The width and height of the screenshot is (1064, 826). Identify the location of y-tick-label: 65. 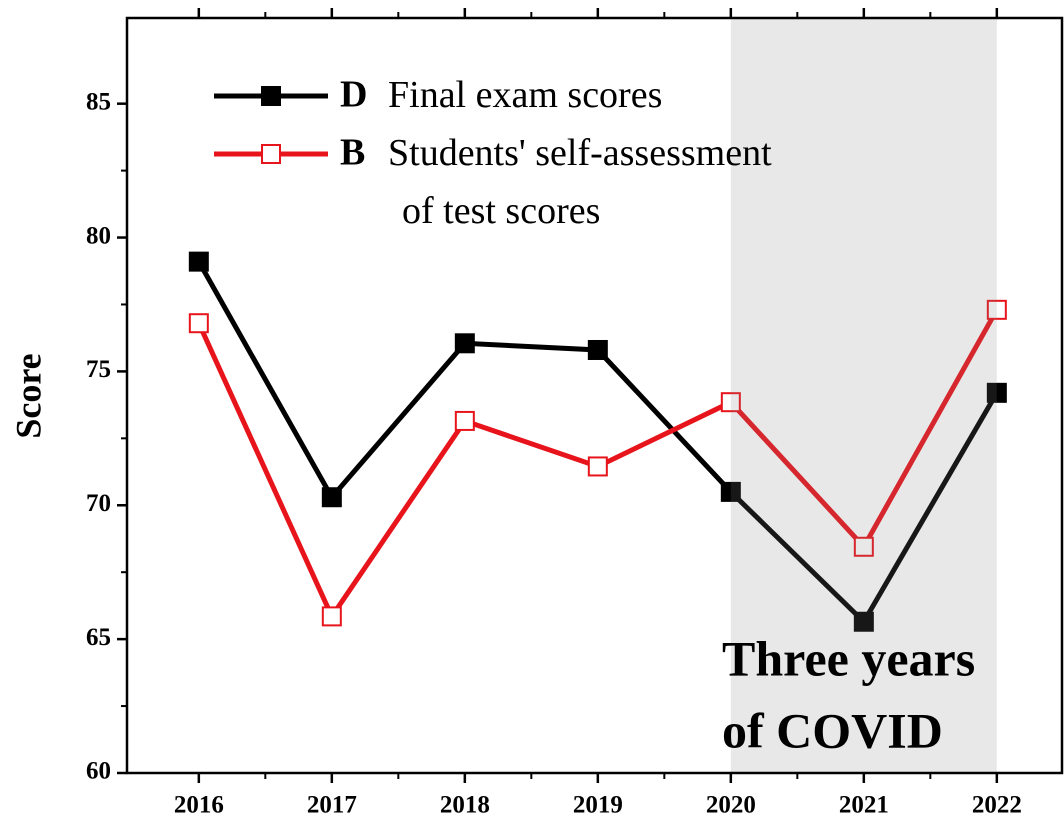
(98, 637).